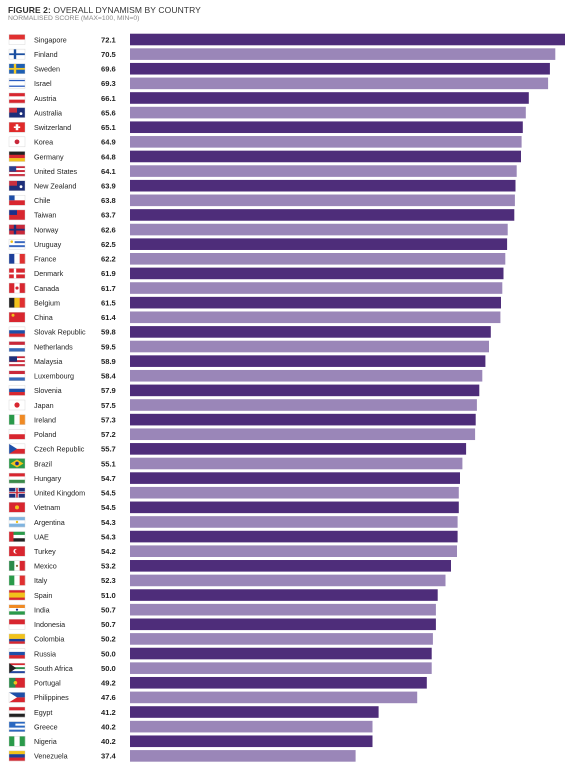  What do you see at coordinates (17, 229) in the screenshot?
I see `norway-flag-icon` at bounding box center [17, 229].